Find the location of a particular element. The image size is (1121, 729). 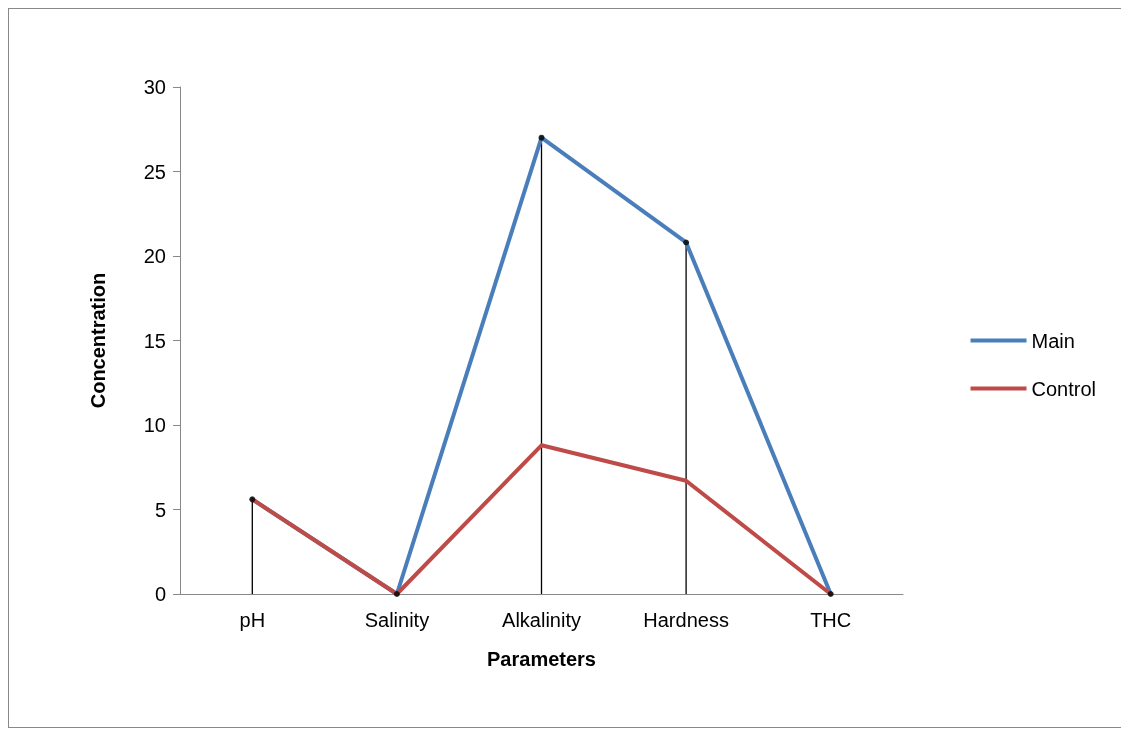

y-axis-title: Concentration is located at coordinates (98, 340).